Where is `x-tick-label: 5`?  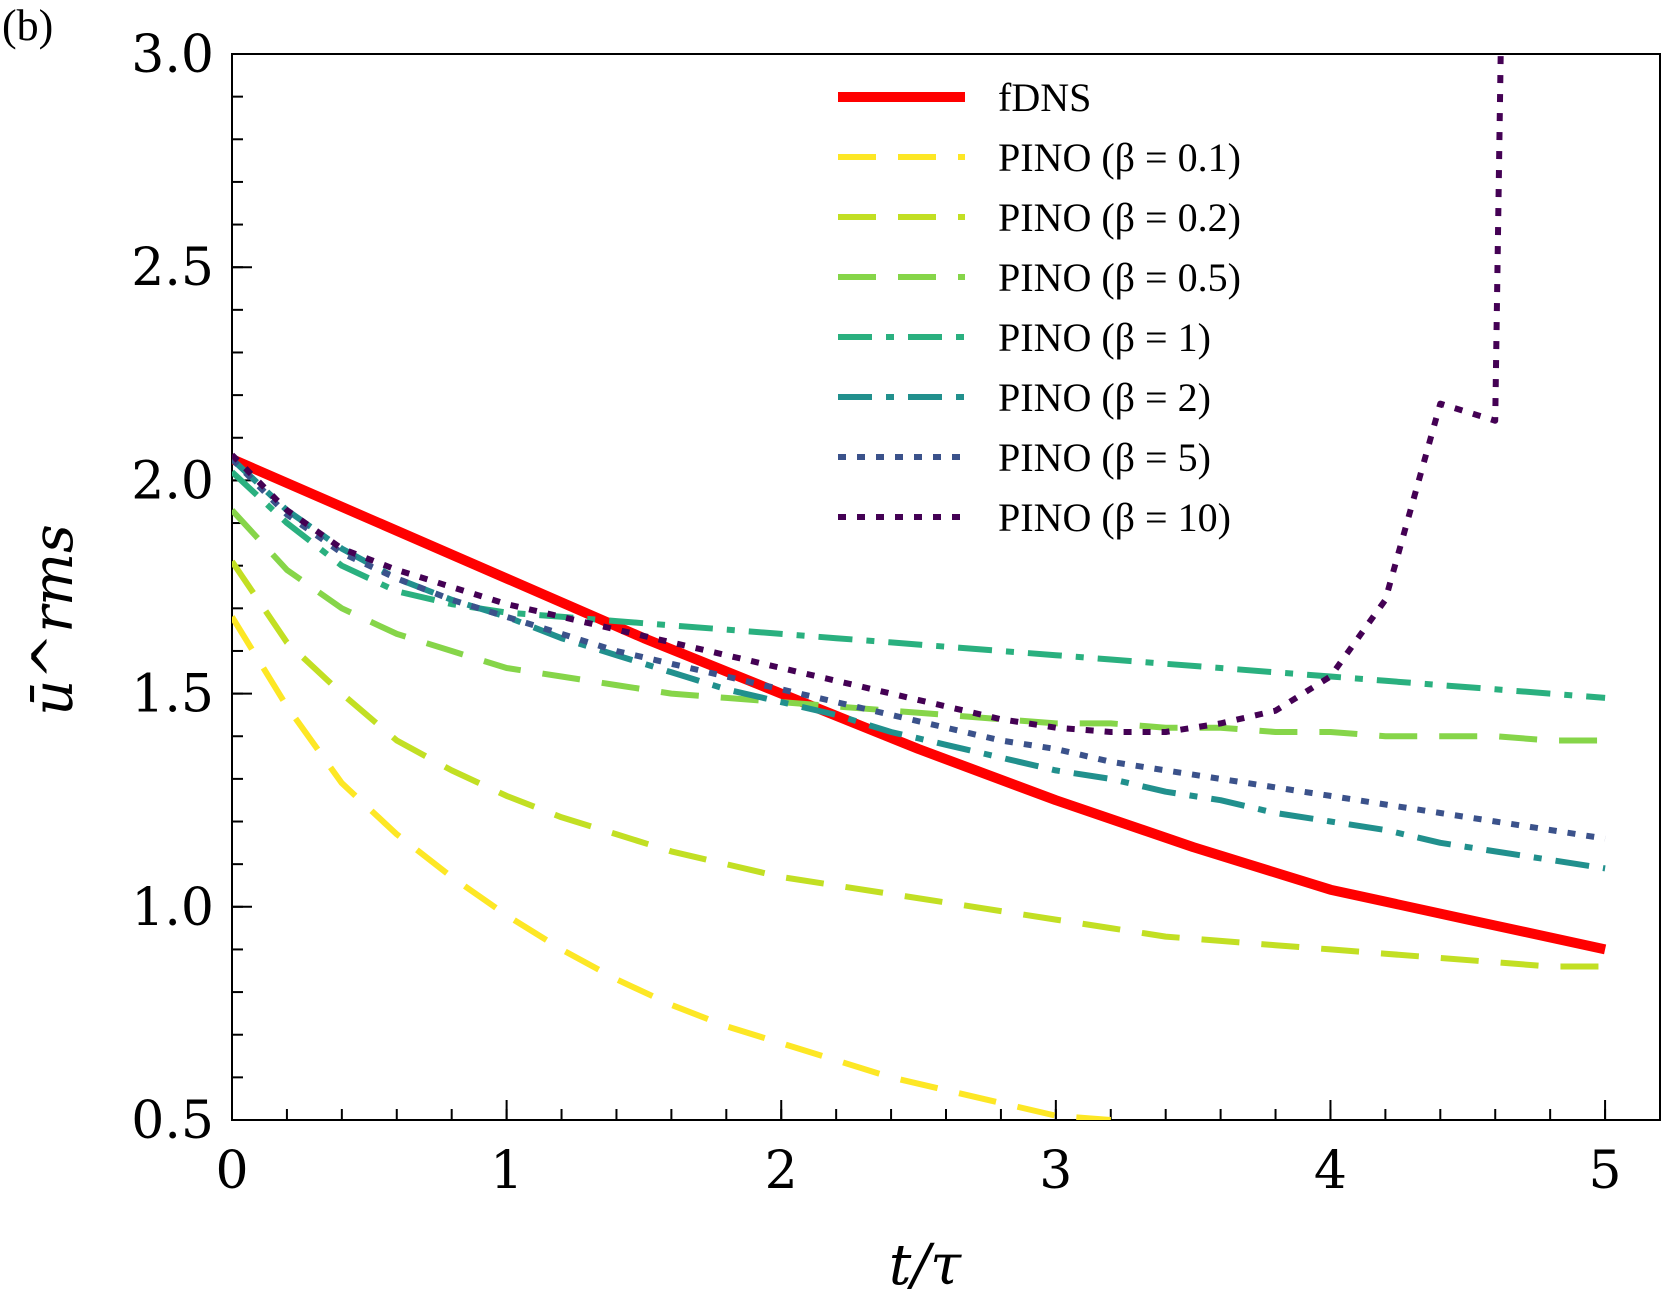 x-tick-label: 5 is located at coordinates (1605, 1171).